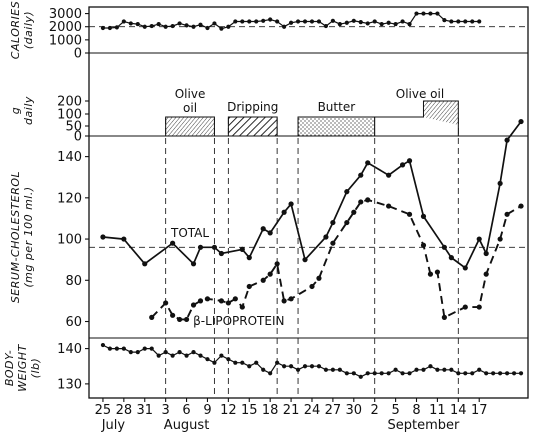 The height and width of the screenshot is (440, 553). I want to click on month-label: July, so click(113, 425).